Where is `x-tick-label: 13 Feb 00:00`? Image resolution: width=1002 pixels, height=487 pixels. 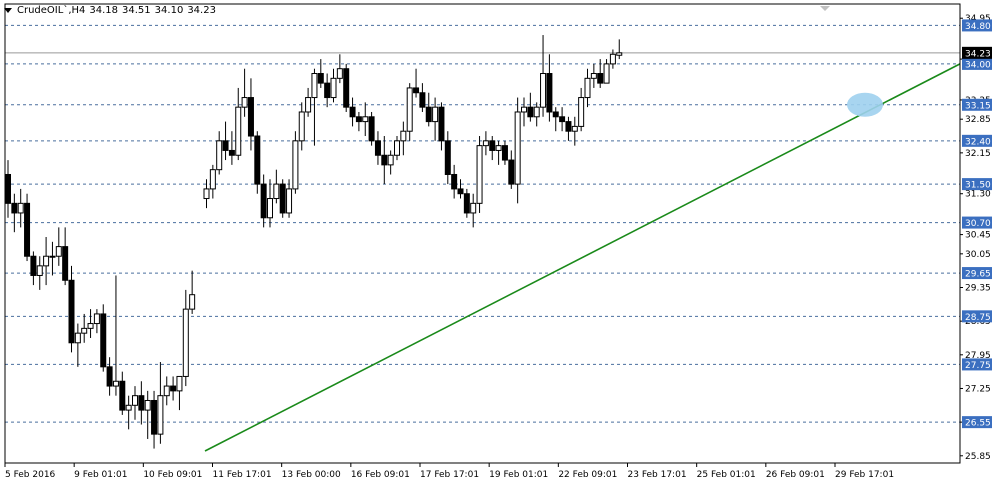
x-tick-label: 13 Feb 00:00 is located at coordinates (311, 475).